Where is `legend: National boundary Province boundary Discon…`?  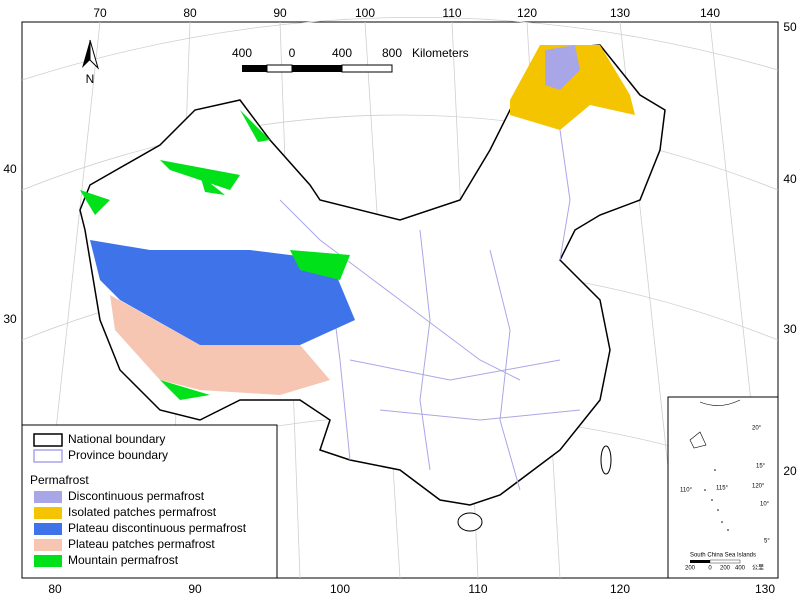 legend: National boundary Province boundary Discon… is located at coordinates (149, 501).